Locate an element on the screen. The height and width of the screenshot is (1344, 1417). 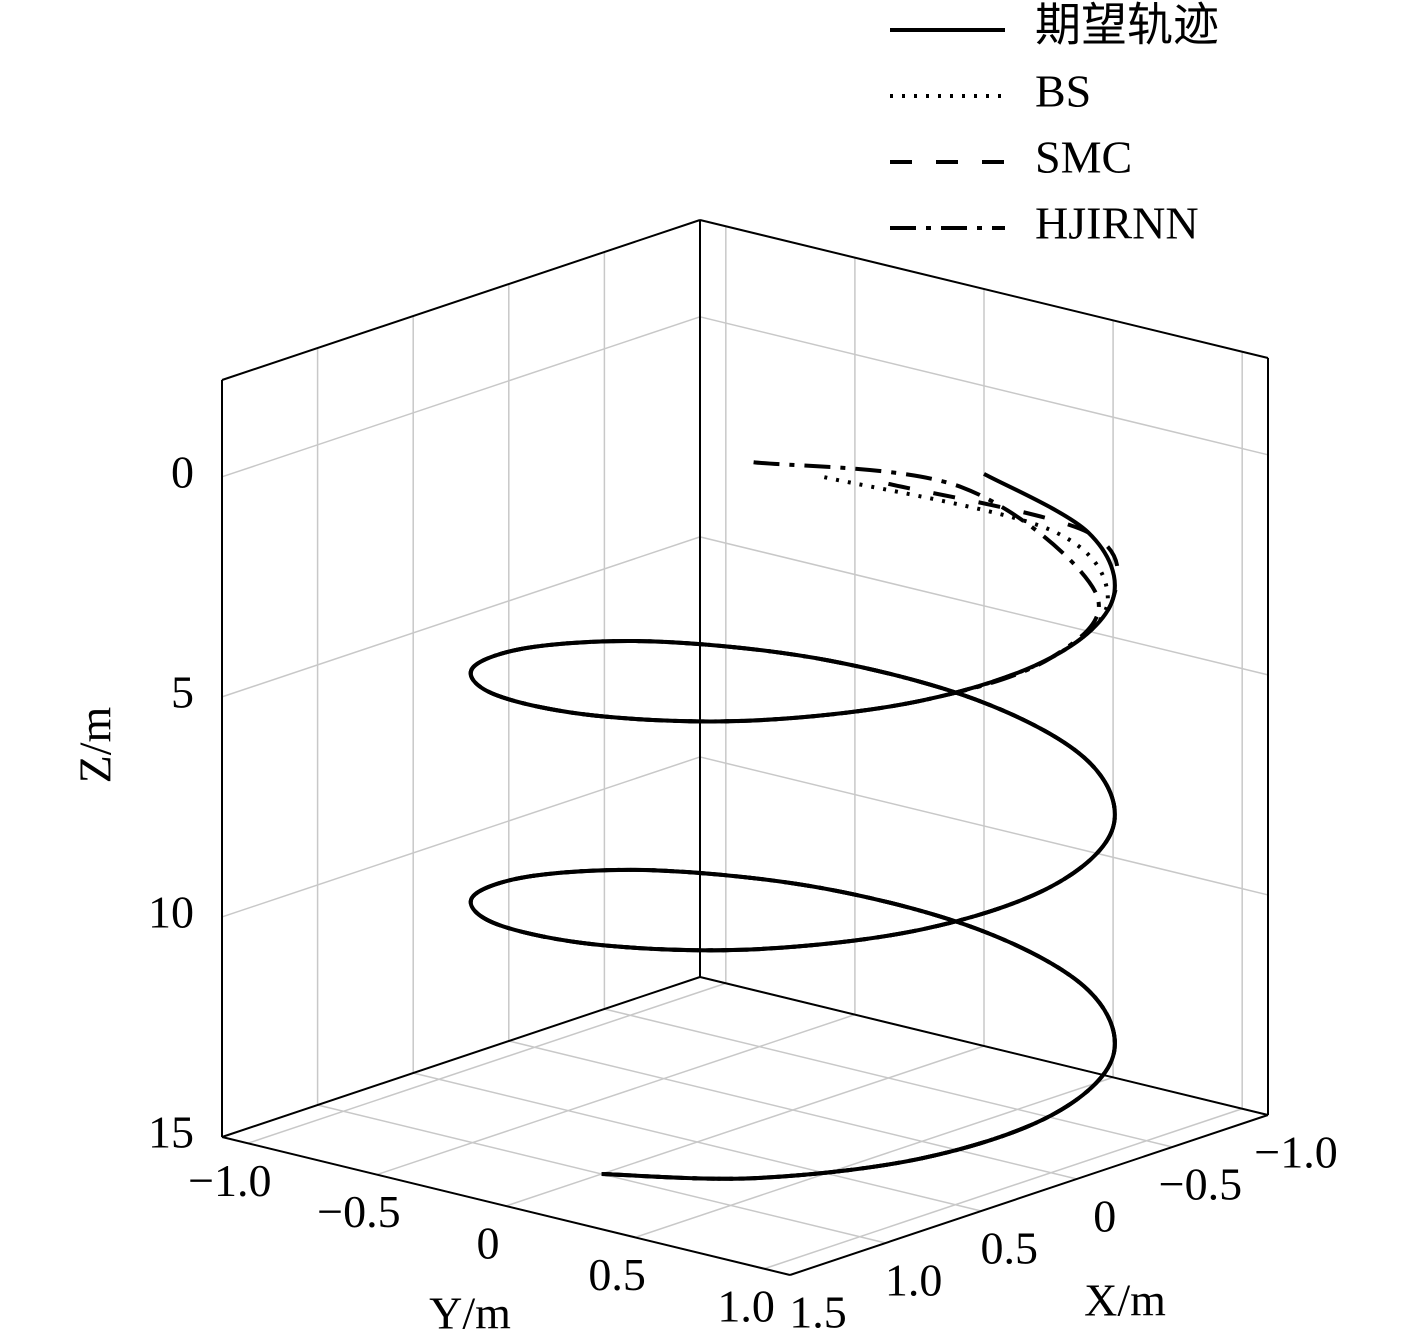
legend-label: HJIRNN is located at coordinates (1117, 223).